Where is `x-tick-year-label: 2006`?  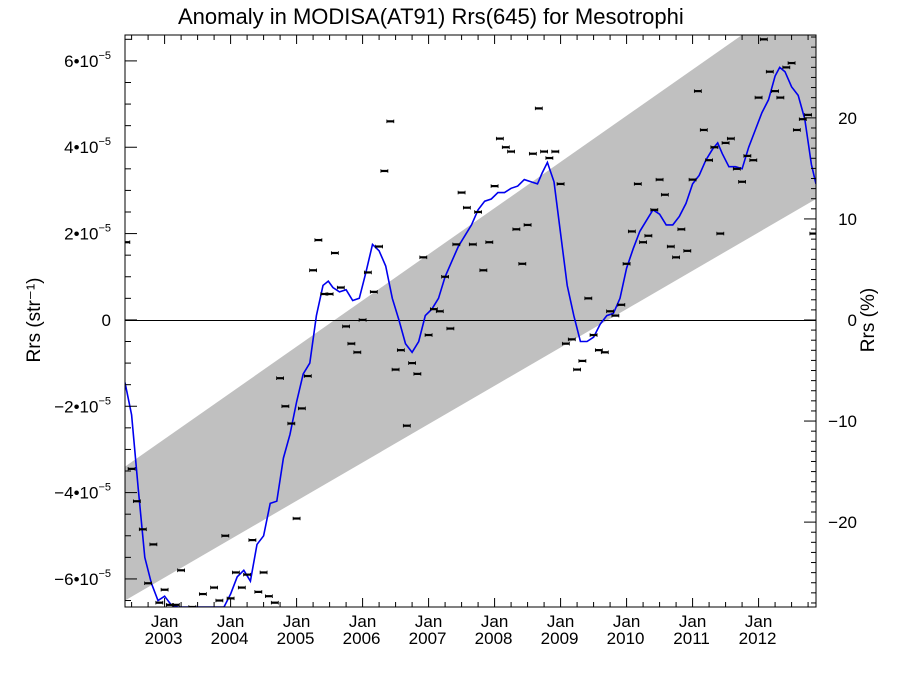
x-tick-year-label: 2006 is located at coordinates (362, 638).